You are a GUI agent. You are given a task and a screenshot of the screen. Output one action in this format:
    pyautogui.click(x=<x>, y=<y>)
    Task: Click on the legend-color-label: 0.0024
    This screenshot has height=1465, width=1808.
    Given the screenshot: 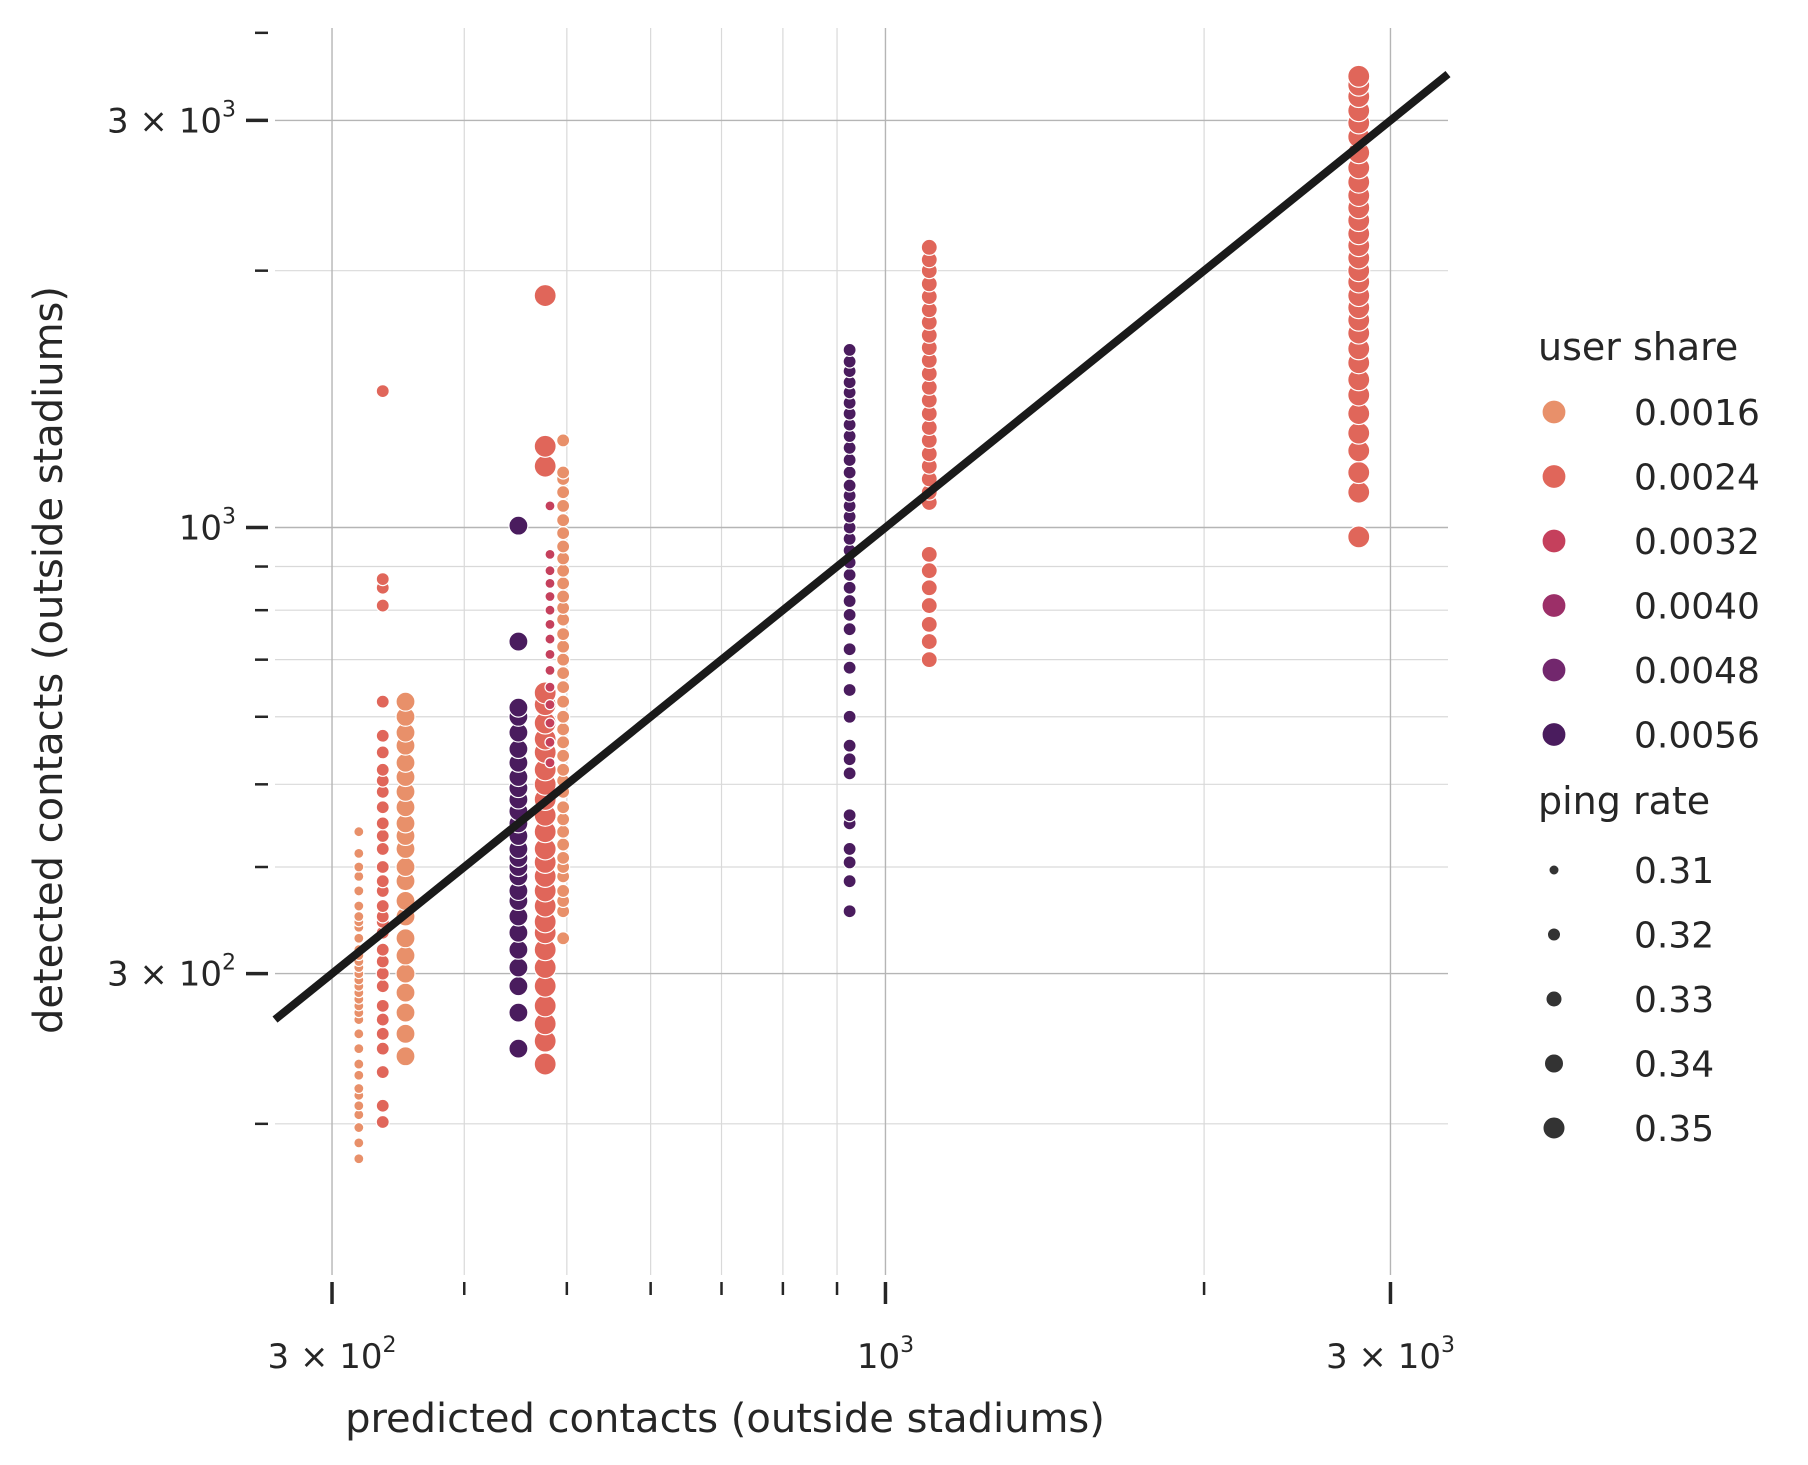 What is the action you would take?
    pyautogui.click(x=1697, y=478)
    